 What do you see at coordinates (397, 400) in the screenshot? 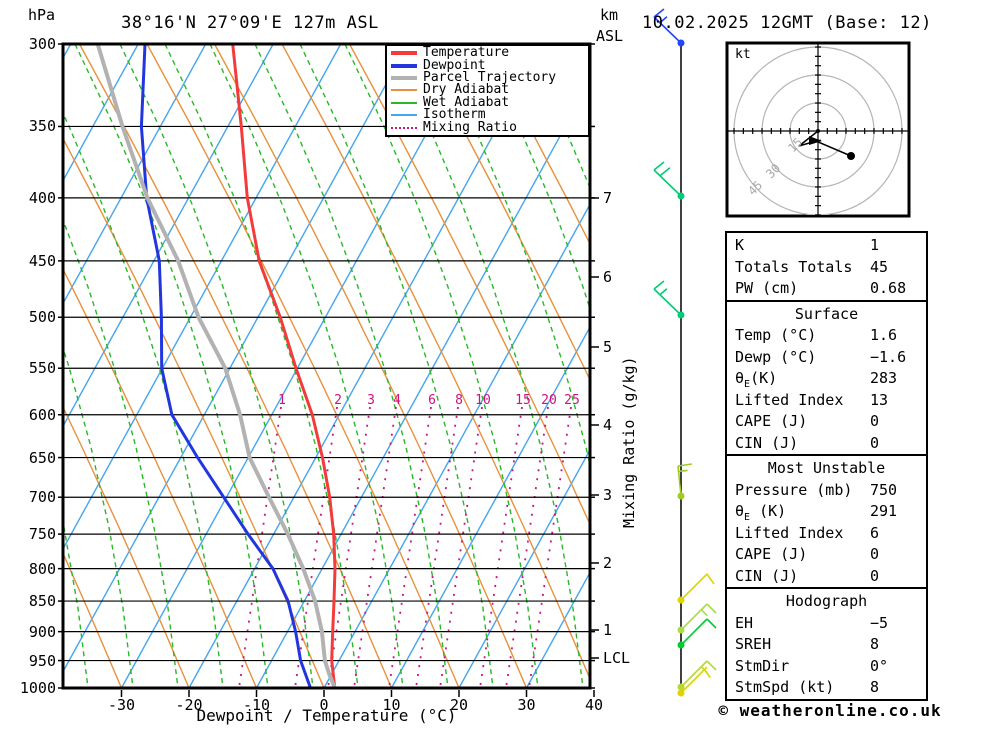
I see `mixing-ratio-value-label: 4` at bounding box center [397, 400].